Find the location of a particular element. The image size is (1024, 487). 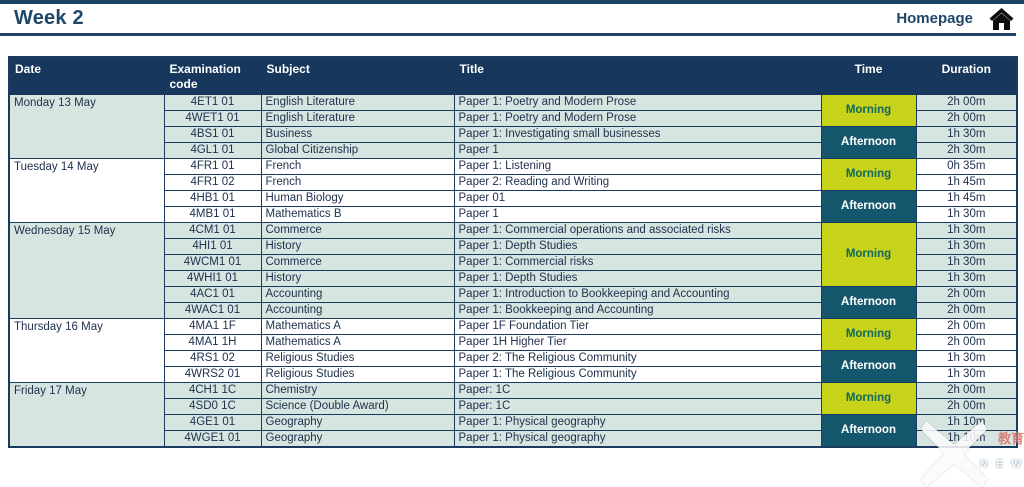

exam-code-cell: 4FR1 02 is located at coordinates (212, 182).